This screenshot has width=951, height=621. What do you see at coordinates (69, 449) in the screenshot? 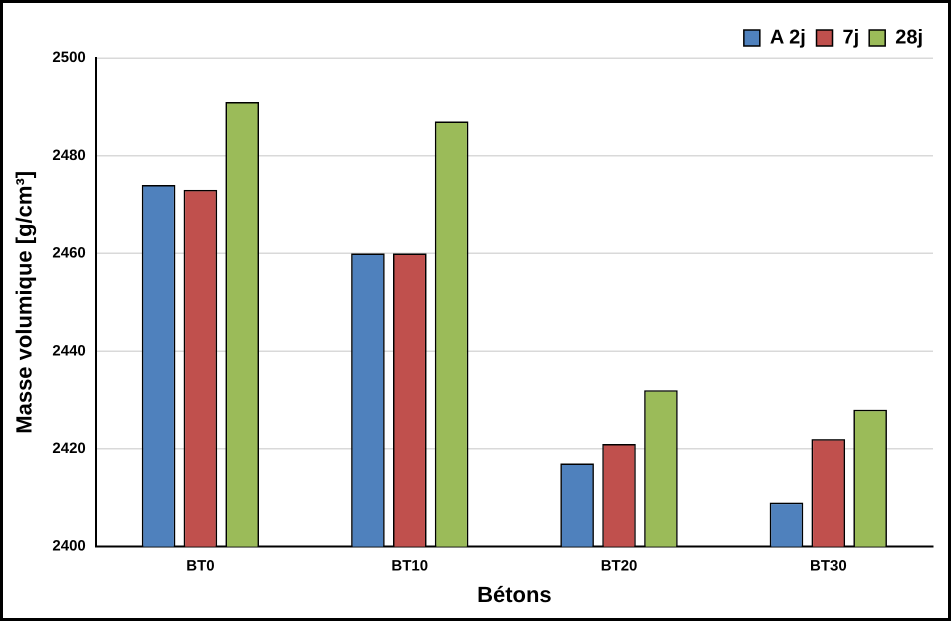
I see `y-tick-label: 2420` at bounding box center [69, 449].